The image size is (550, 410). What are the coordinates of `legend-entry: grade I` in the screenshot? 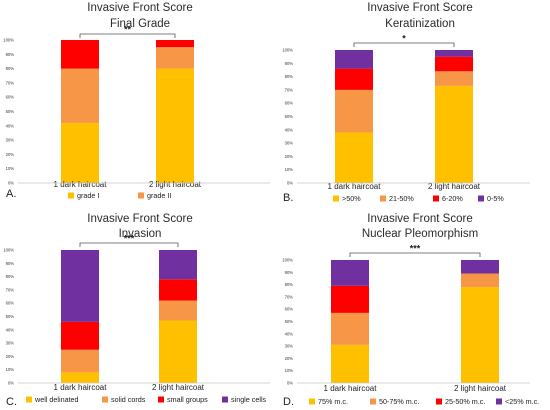 It's located at (88, 195).